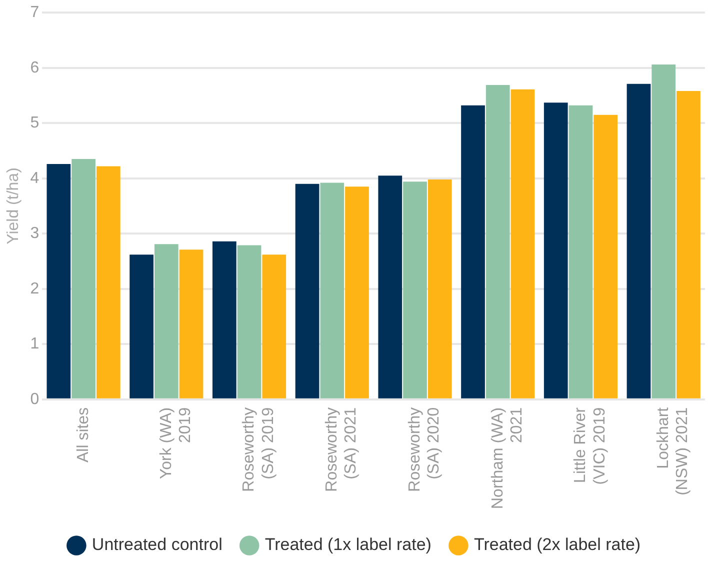  What do you see at coordinates (342, 449) in the screenshot?
I see `x-tick-label: Roseworthy (SA) 2021` at bounding box center [342, 449].